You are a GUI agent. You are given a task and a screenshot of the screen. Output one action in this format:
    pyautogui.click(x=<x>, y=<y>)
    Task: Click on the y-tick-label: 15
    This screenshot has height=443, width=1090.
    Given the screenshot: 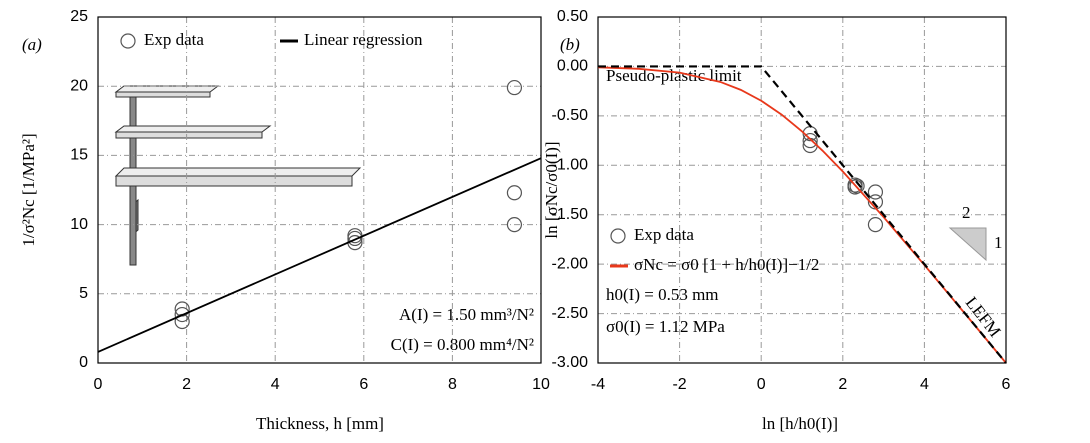 What is the action you would take?
    pyautogui.click(x=79, y=155)
    